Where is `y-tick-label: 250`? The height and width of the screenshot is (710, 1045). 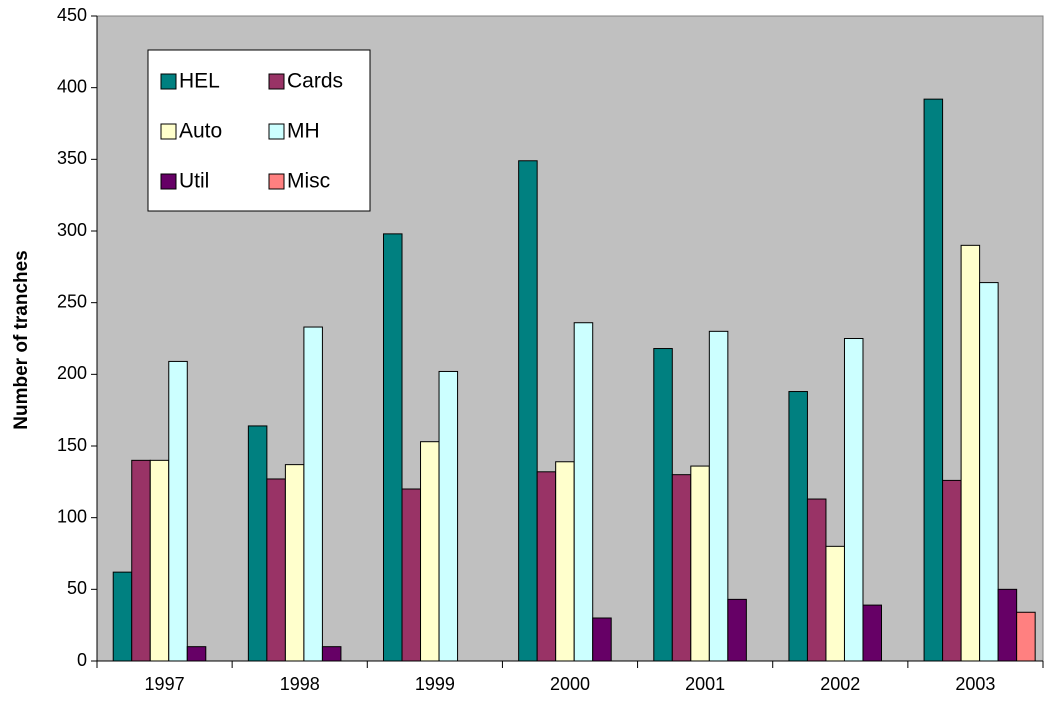
y-tick-label: 250 is located at coordinates (72, 301).